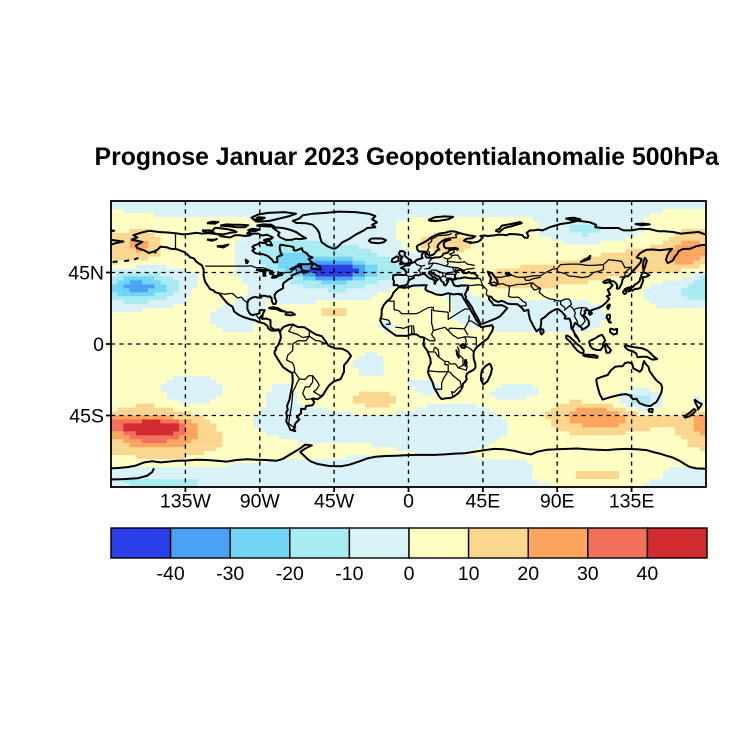 Image resolution: width=741 pixels, height=746 pixels. I want to click on svg-text: 10, so click(469, 574).